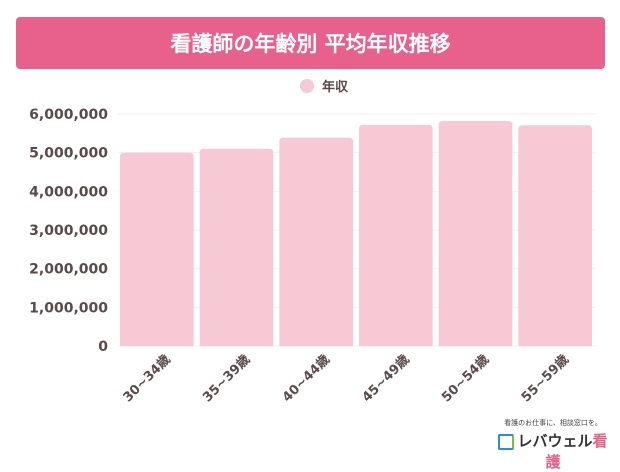 The width and height of the screenshot is (620, 472). I want to click on y-tick-label: 2,000,000, so click(68, 270).